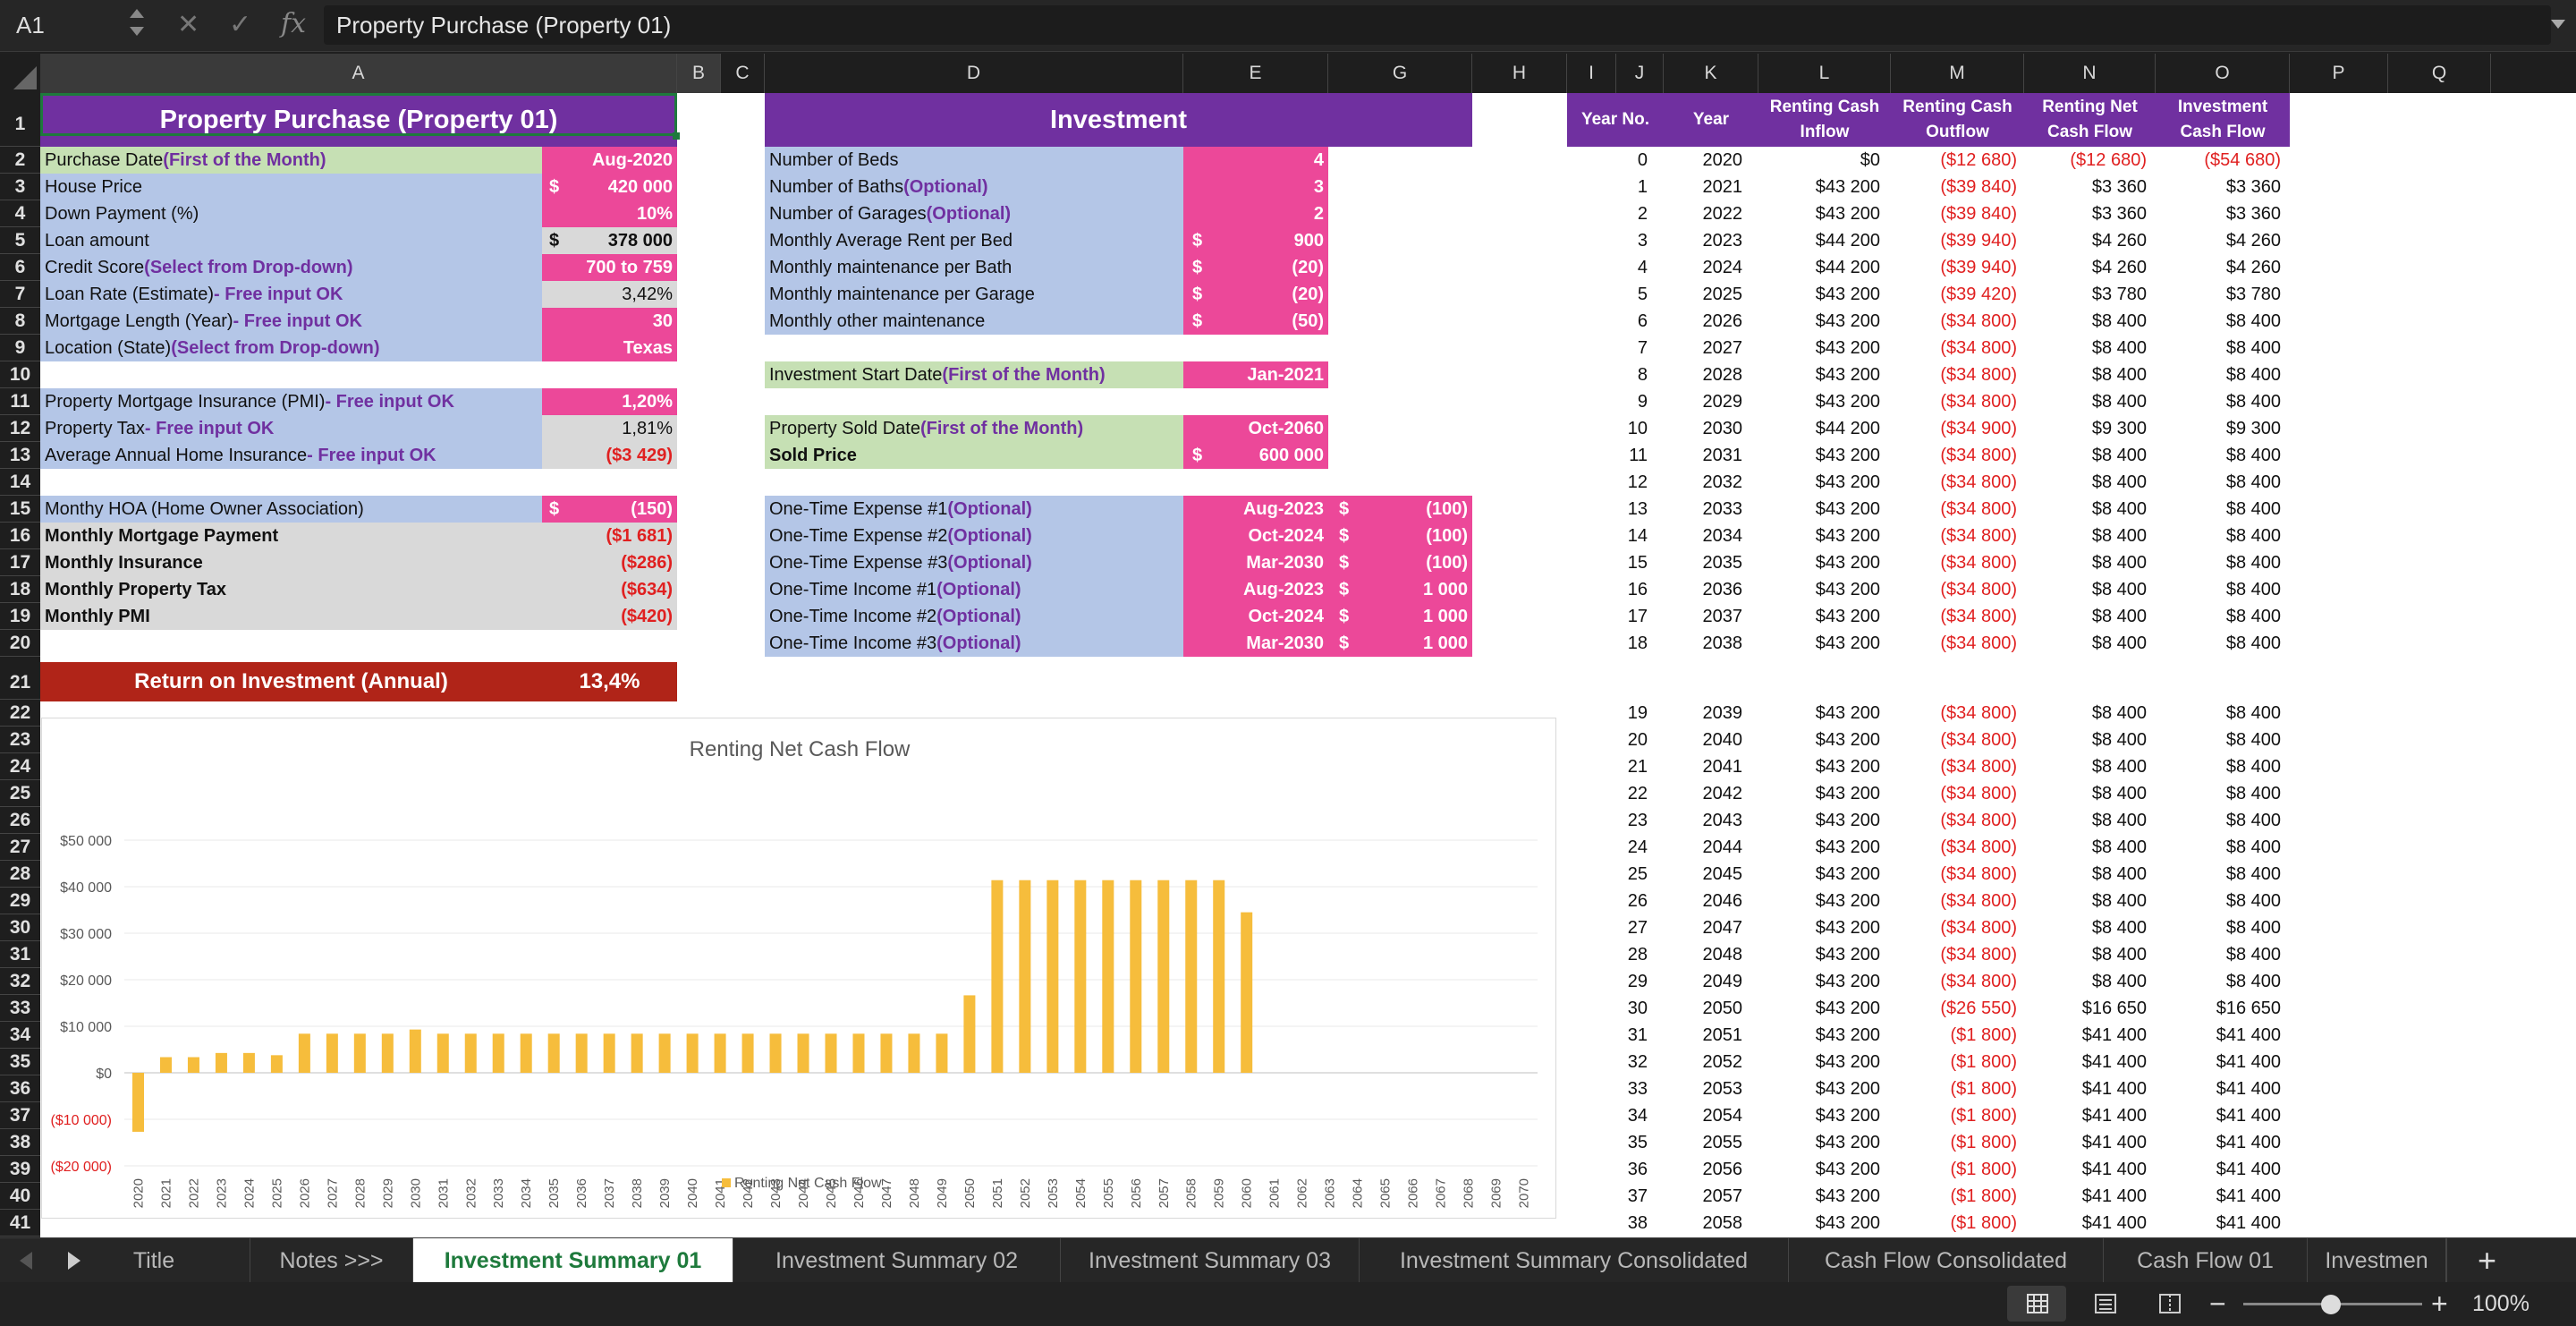 Image resolution: width=2576 pixels, height=1326 pixels. Describe the element at coordinates (20, 1142) in the screenshot. I see `row-header: 38` at that location.